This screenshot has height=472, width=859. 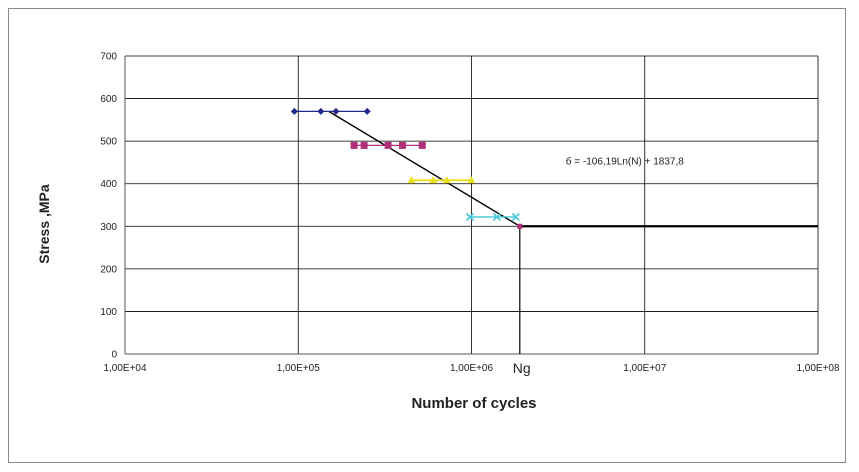 I want to click on x-tick-label: 1,00E+06, so click(x=472, y=368).